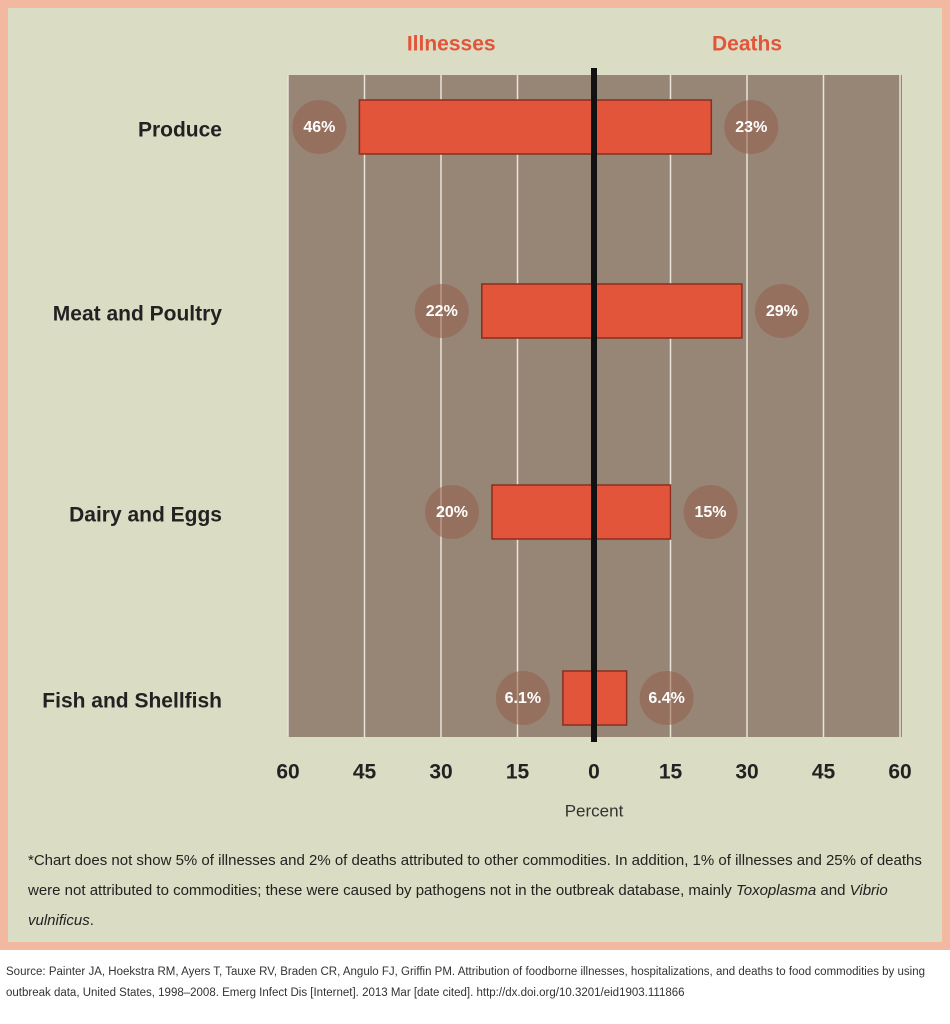  What do you see at coordinates (132, 701) in the screenshot?
I see `category-label: Fish and Shellfish` at bounding box center [132, 701].